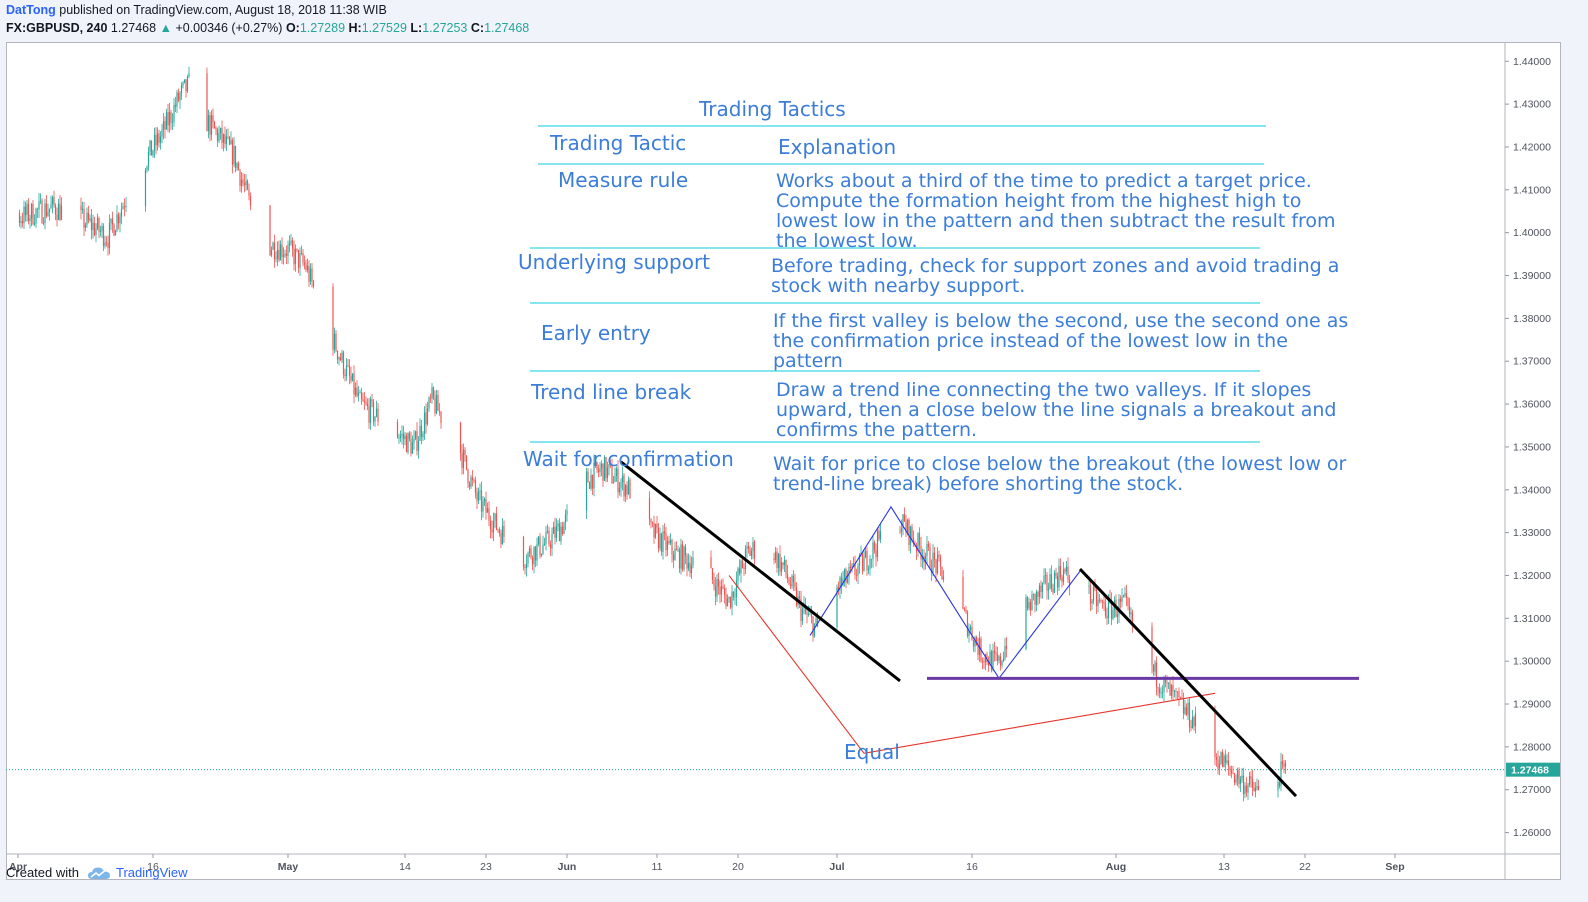 Image resolution: width=1588 pixels, height=902 pixels. I want to click on double-top-zigzag, so click(945, 592).